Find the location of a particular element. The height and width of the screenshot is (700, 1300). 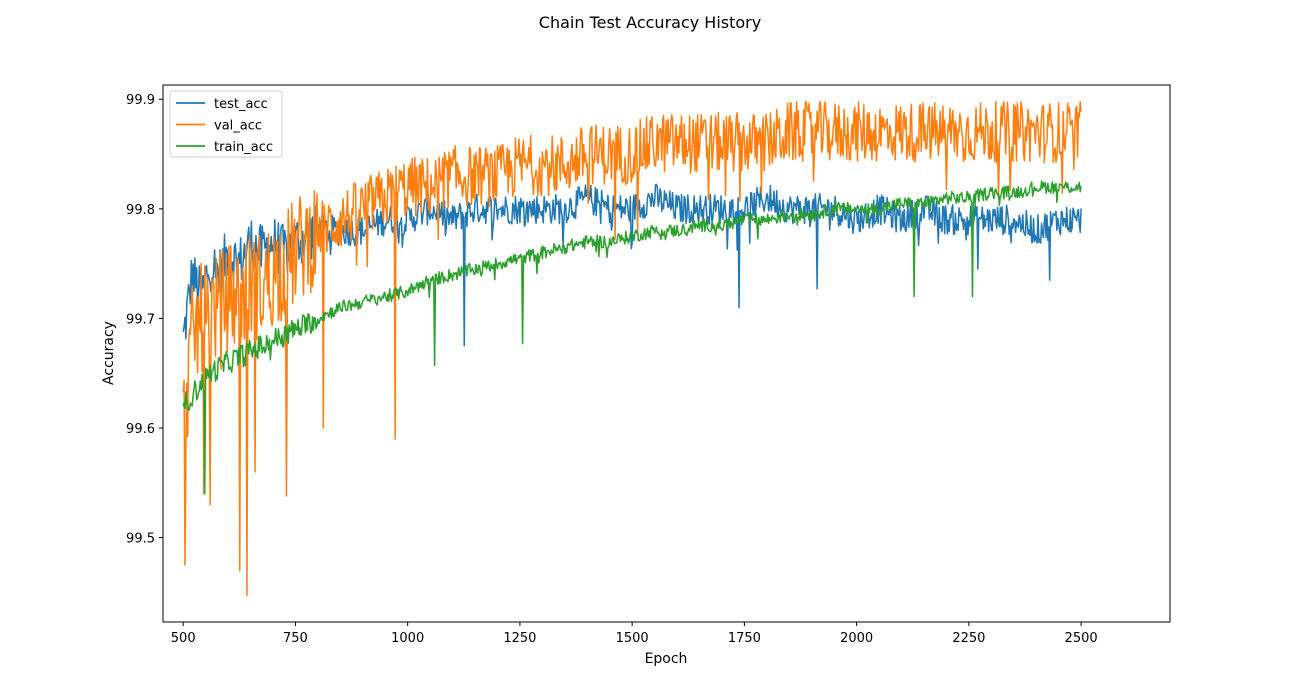

x-tick-label: 500 is located at coordinates (183, 638).